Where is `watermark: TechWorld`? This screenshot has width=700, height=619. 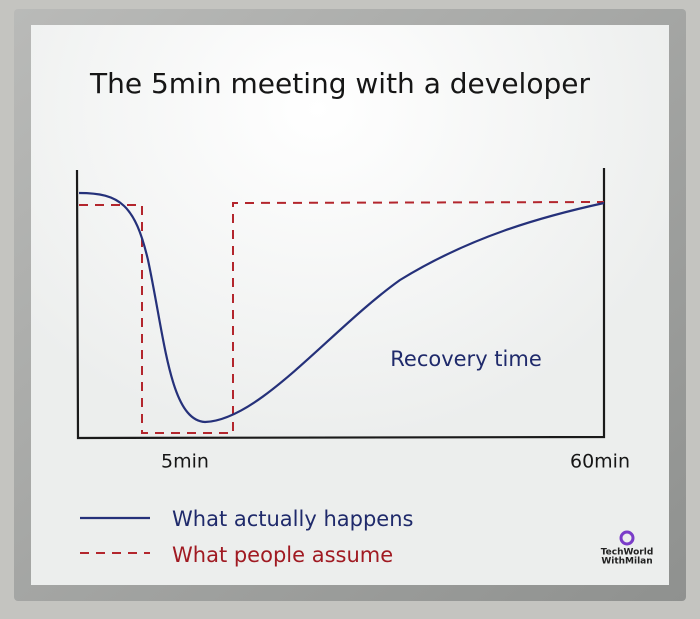
watermark: TechWorld is located at coordinates (627, 553).